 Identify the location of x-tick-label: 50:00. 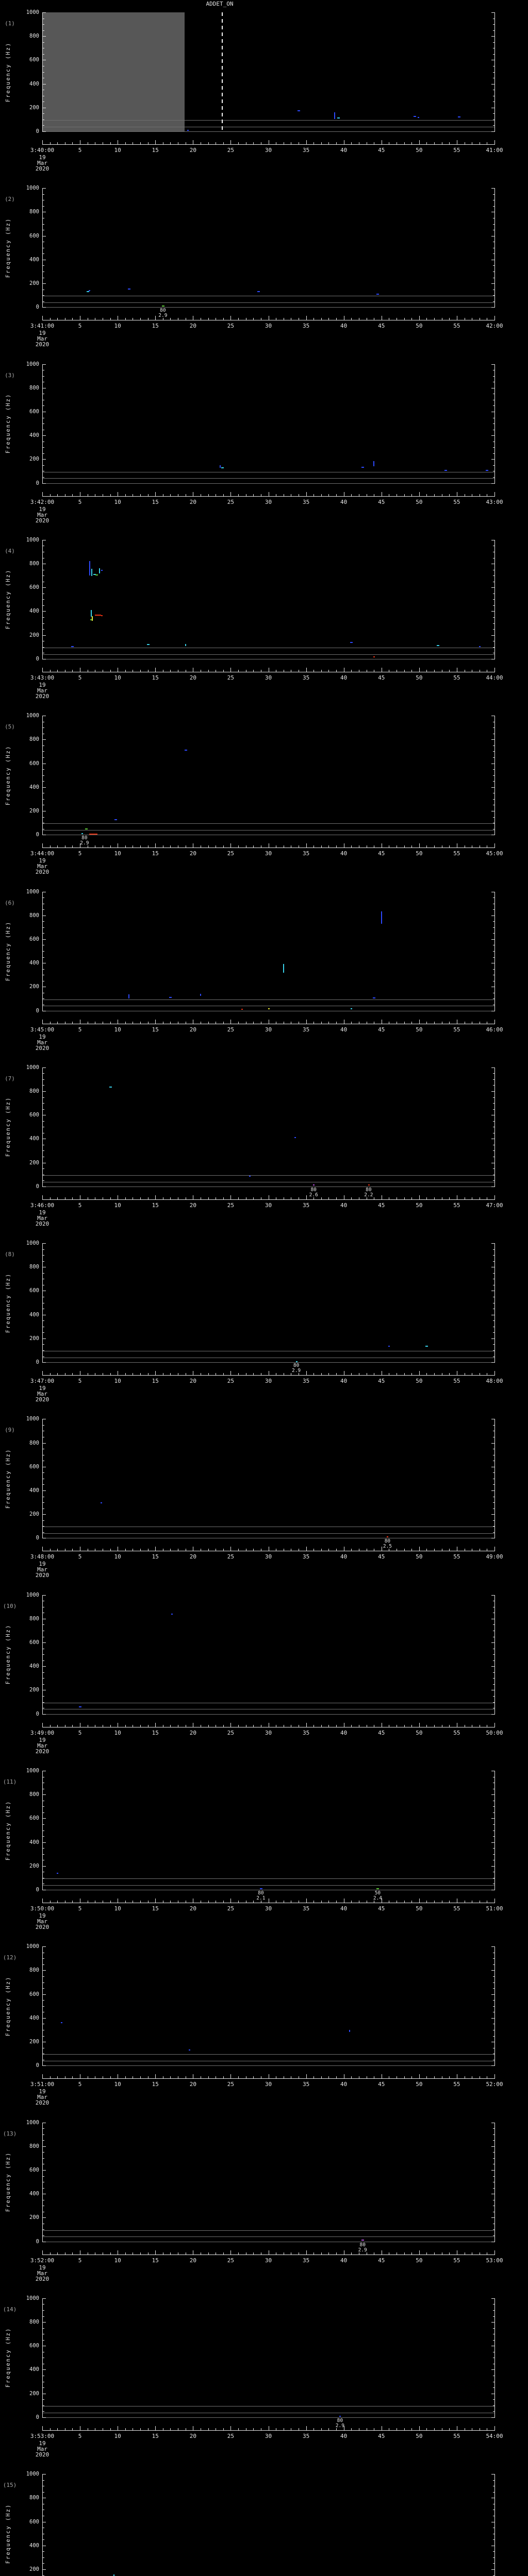
(494, 1732).